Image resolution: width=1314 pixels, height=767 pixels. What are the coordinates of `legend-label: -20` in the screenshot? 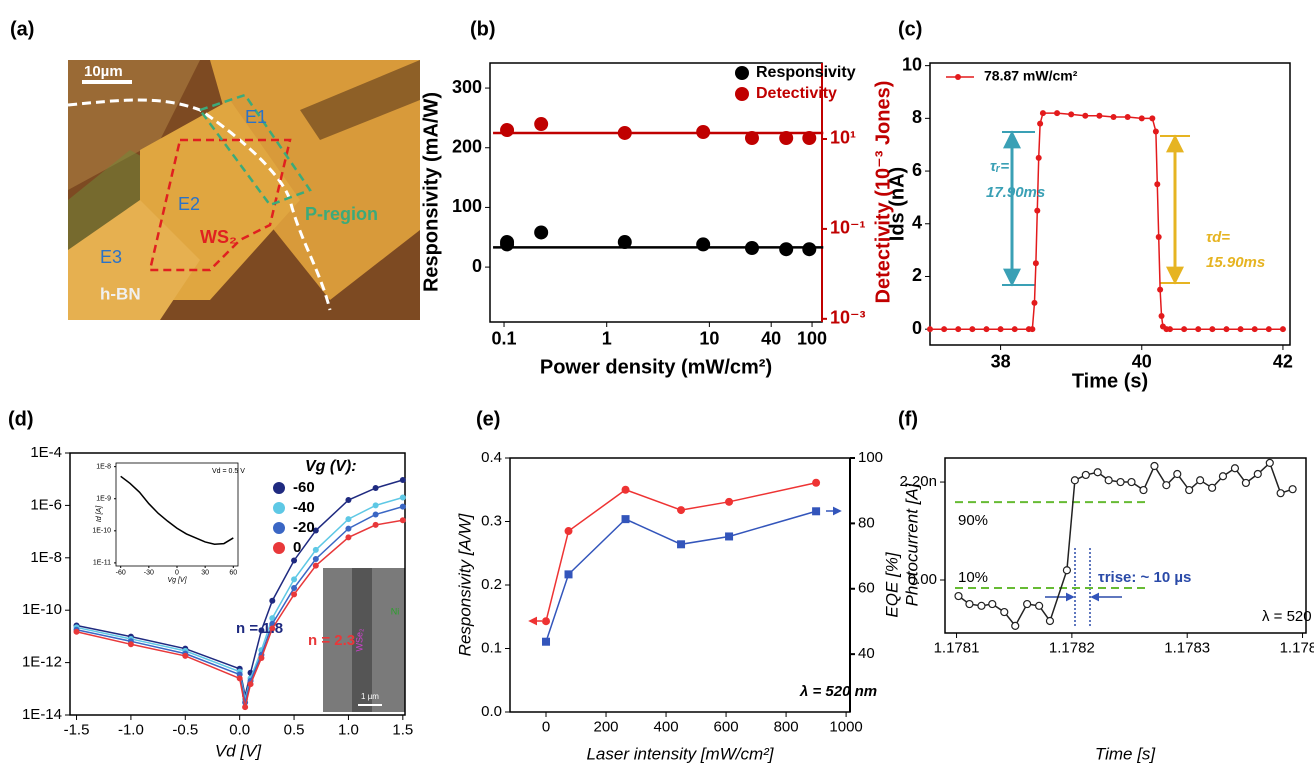 It's located at (304, 527).